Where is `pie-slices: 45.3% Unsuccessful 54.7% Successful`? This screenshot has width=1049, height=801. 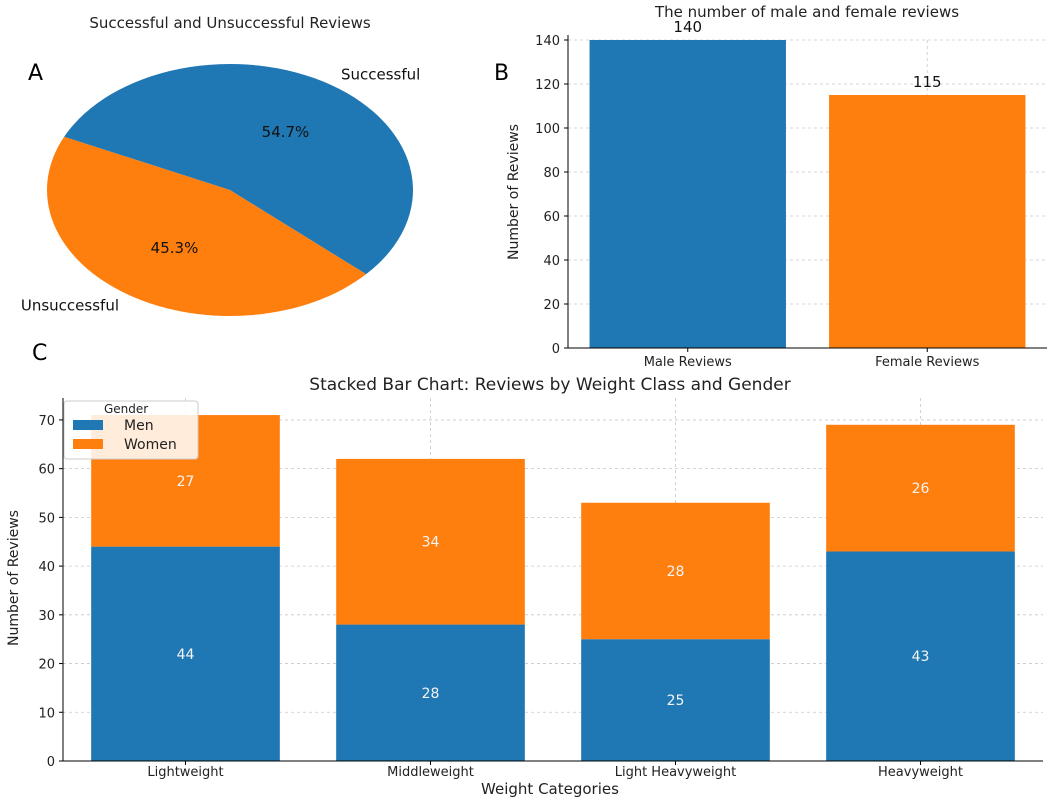
pie-slices: 45.3% Unsuccessful 54.7% Successful is located at coordinates (220, 189).